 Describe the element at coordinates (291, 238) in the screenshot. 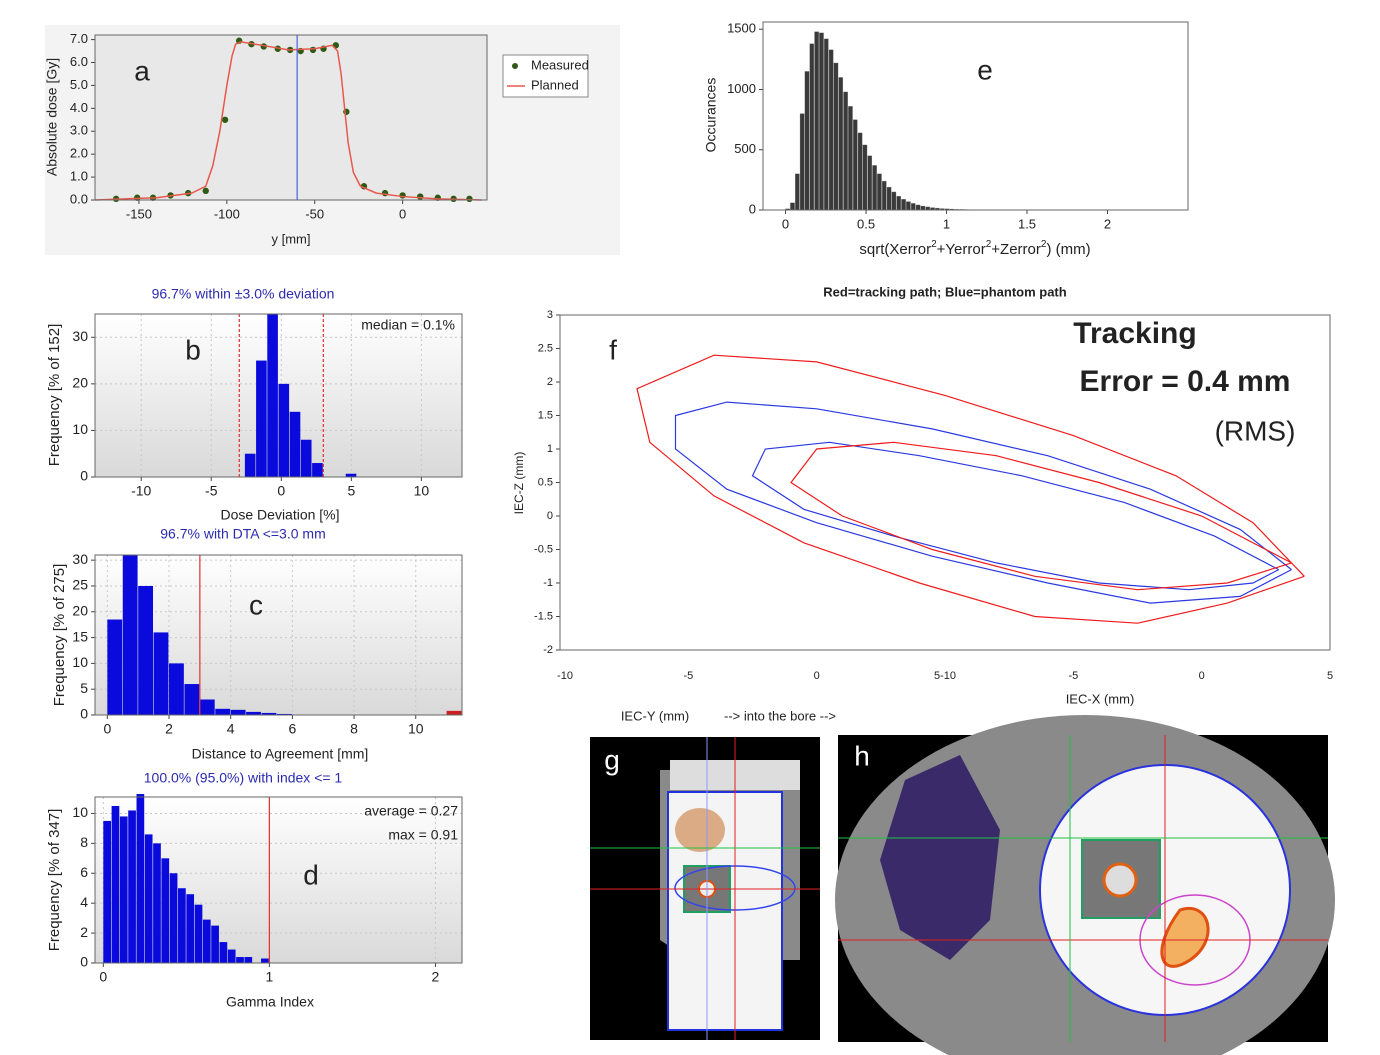

I see `x-axis-label: y [mm]` at that location.